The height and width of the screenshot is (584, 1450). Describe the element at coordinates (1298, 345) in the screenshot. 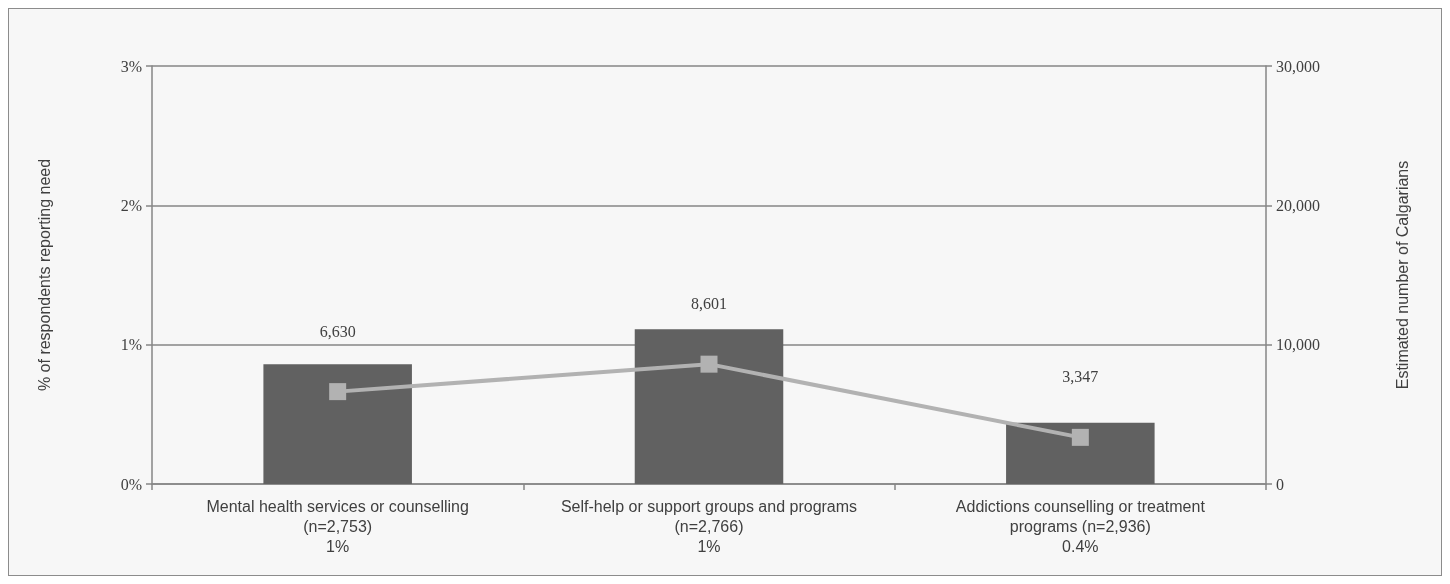

I see `y2-tick-label: 10,000` at that location.